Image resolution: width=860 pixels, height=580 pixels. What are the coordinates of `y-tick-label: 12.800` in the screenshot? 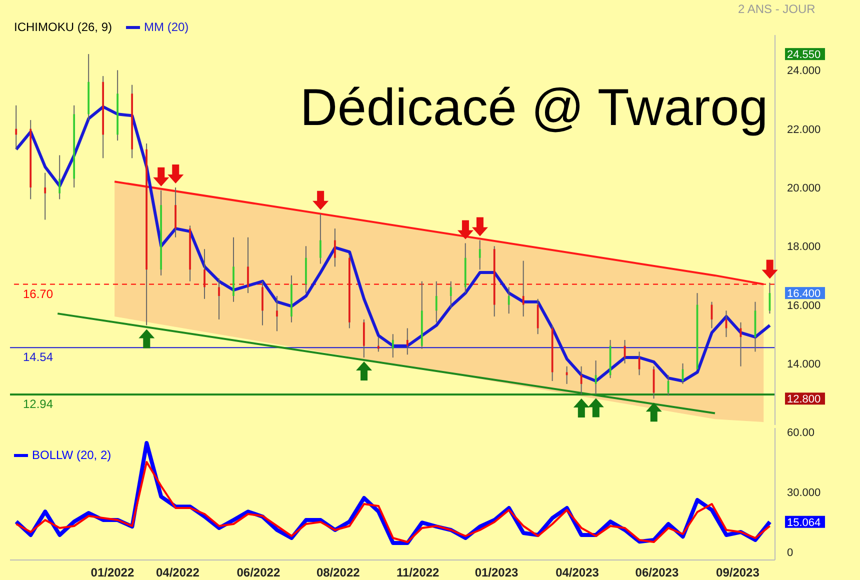 It's located at (804, 400).